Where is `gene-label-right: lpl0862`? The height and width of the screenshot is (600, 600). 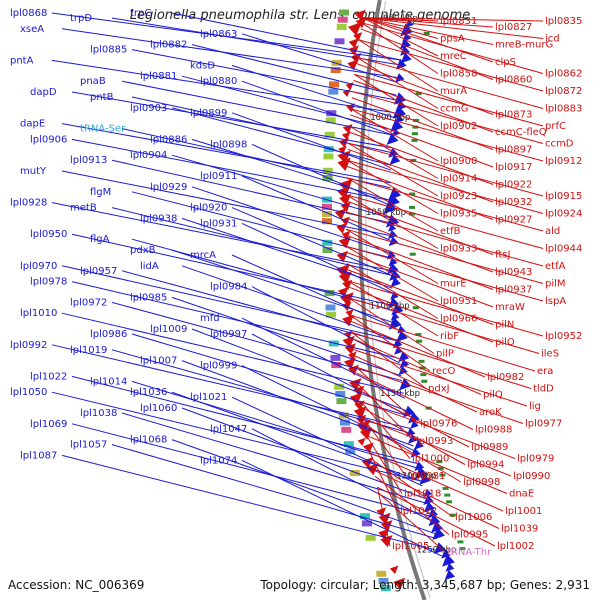
gene-label-right: lpl0862 is located at coordinates (563, 74).